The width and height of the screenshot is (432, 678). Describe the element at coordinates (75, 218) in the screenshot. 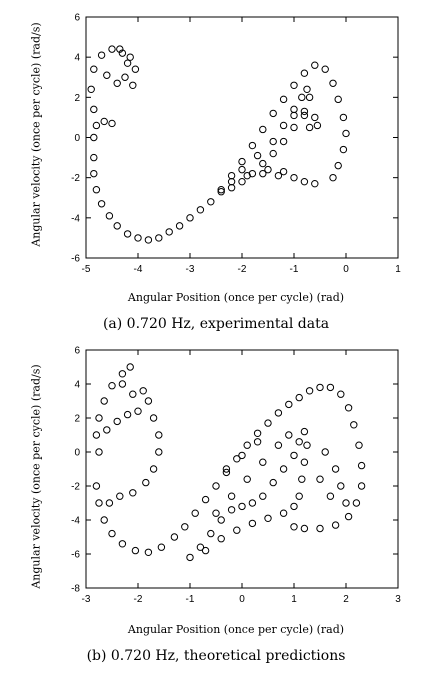

I see `y-tick-label-a: -4` at that location.